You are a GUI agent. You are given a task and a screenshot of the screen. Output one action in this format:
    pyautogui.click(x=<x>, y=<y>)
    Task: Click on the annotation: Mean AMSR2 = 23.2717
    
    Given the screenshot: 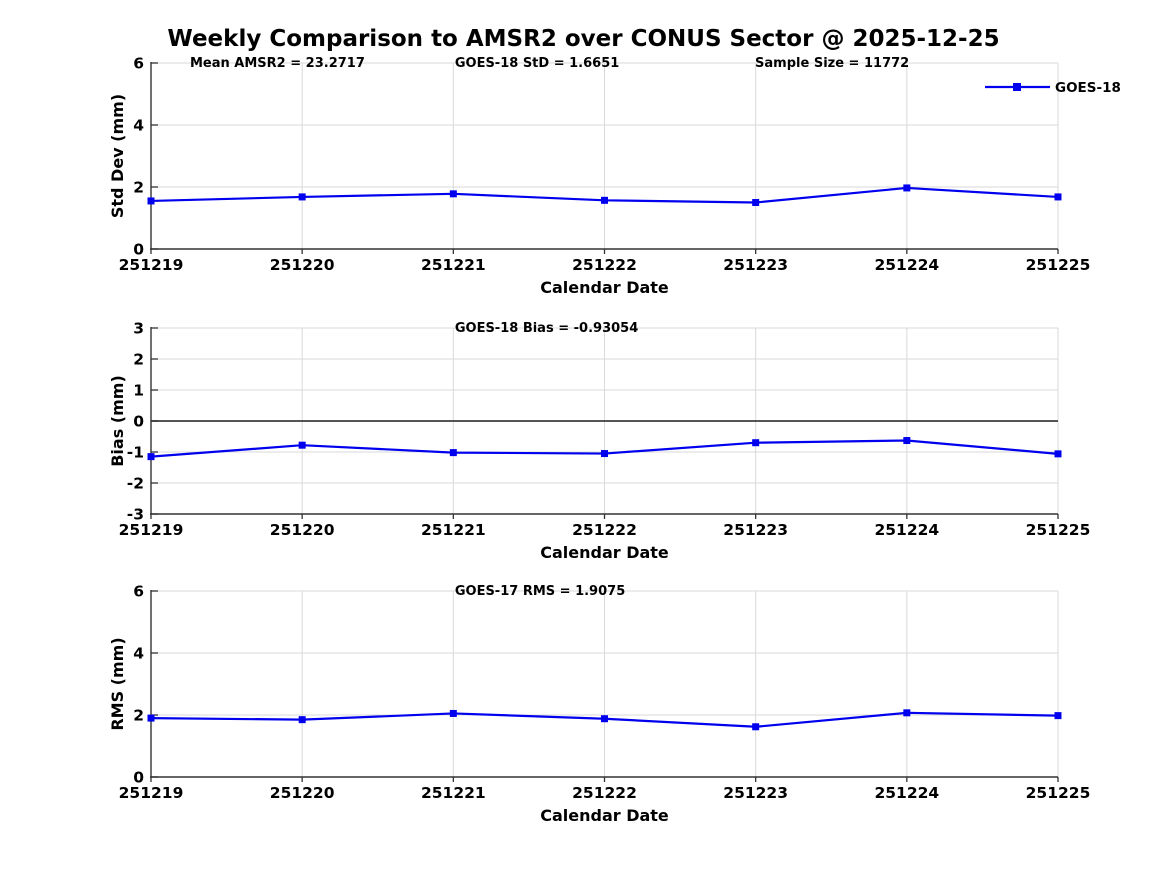 What is the action you would take?
    pyautogui.click(x=277, y=63)
    